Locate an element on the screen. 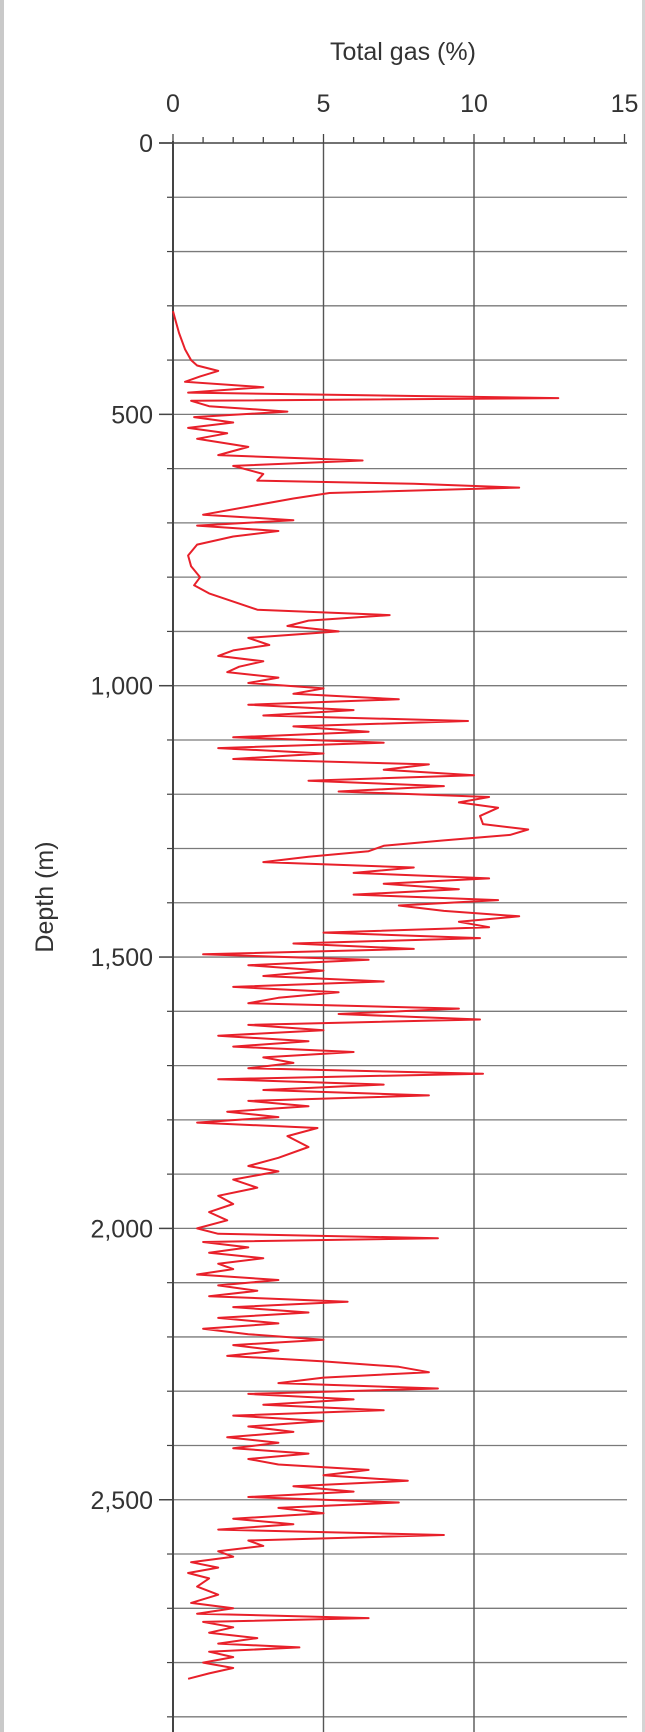 The image size is (645, 1732). right-frame-border is located at coordinates (643, 866).